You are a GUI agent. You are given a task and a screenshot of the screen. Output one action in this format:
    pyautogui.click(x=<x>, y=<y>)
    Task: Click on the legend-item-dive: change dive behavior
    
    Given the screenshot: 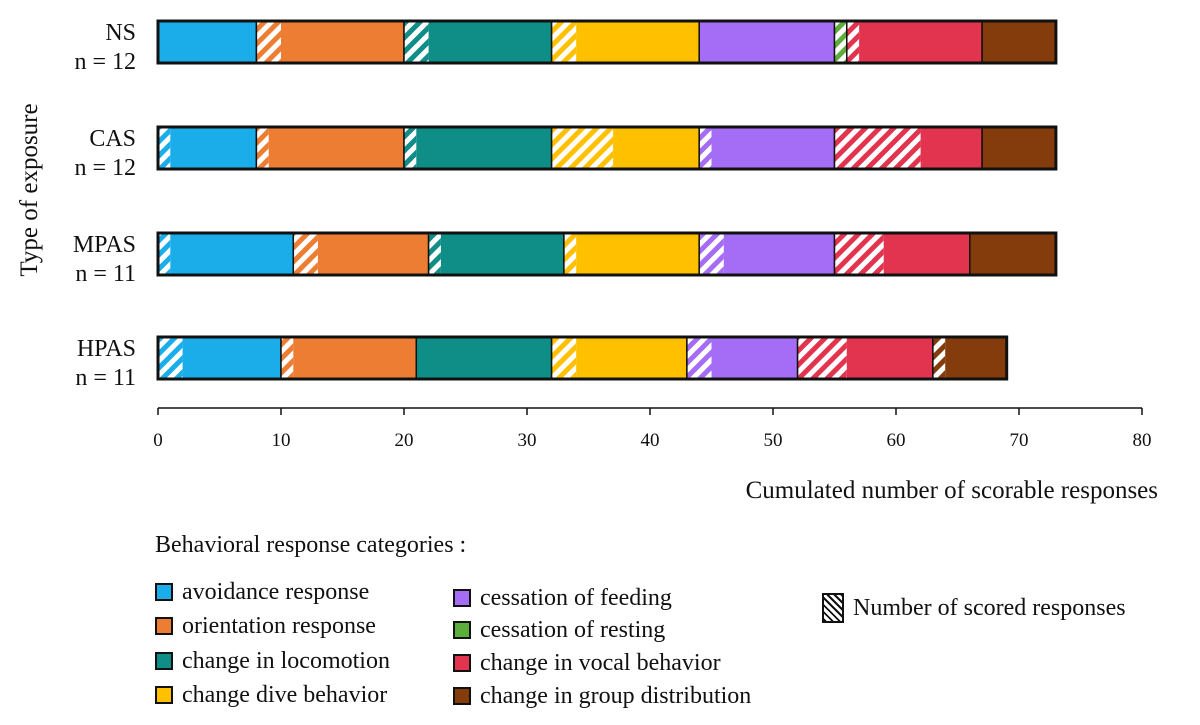 What is the action you would take?
    pyautogui.click(x=271, y=695)
    